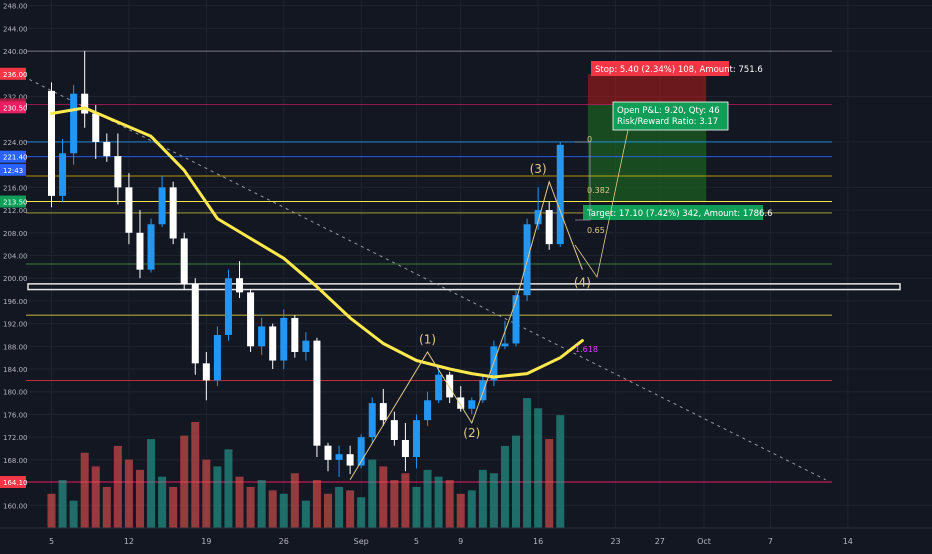 Image resolution: width=932 pixels, height=554 pixels. I want to click on y-tick-16: 172.00, so click(15, 438).